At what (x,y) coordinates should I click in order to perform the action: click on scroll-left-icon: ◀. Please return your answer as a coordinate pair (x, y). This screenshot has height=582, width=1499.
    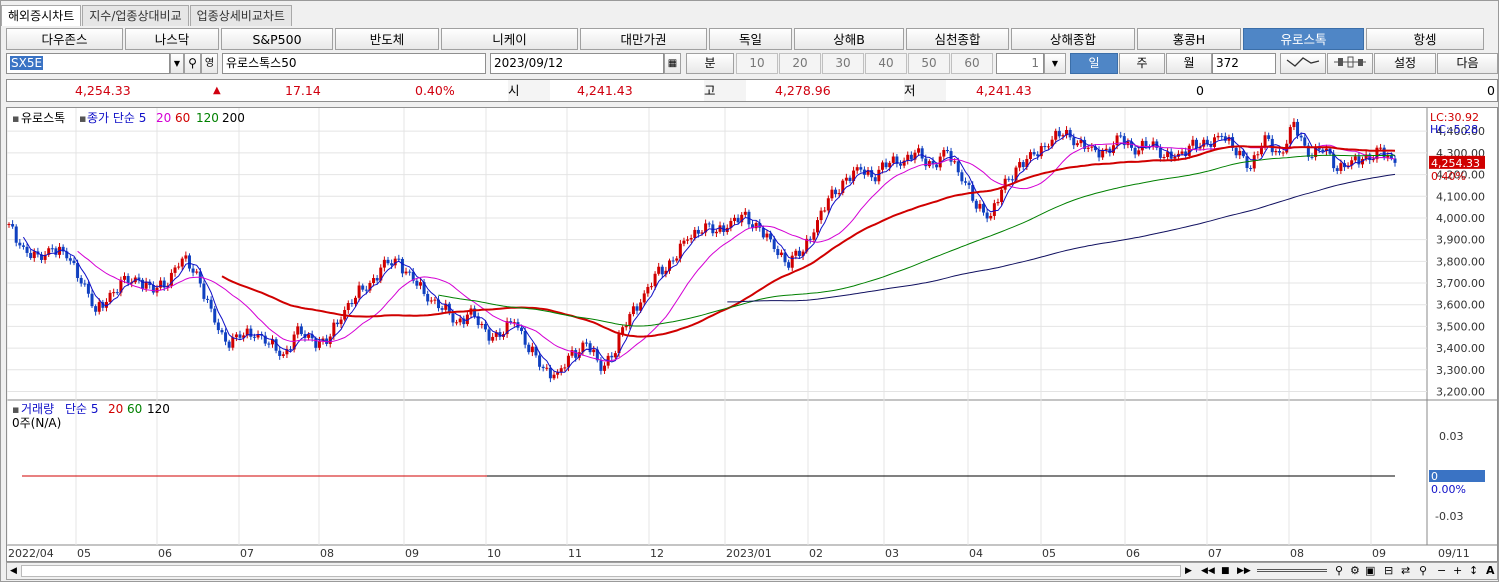
    Looking at the image, I should click on (13, 571).